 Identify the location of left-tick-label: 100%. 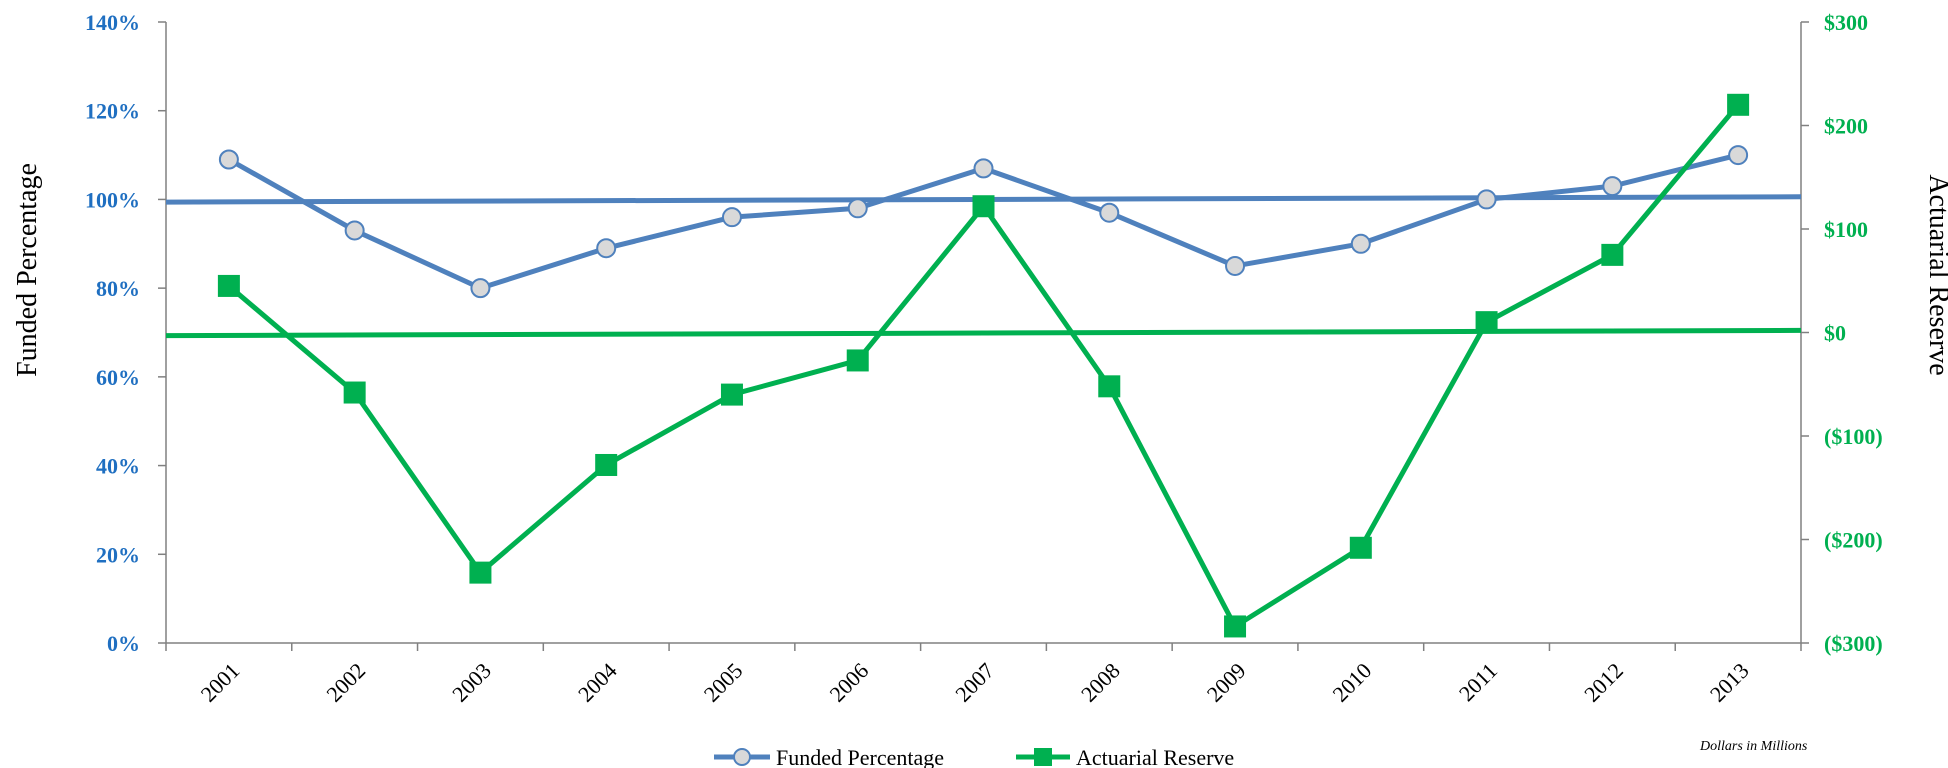
(112, 199).